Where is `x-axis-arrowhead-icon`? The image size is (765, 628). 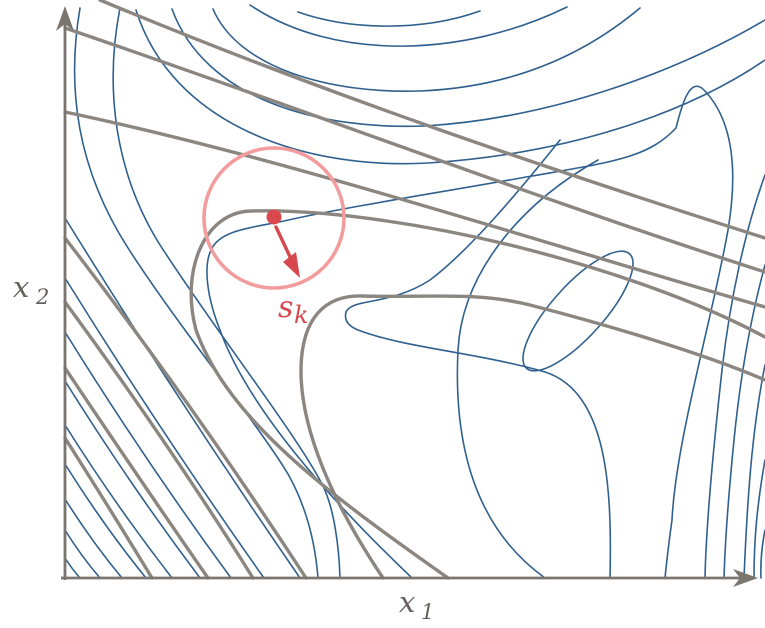
x-axis-arrowhead-icon is located at coordinates (745, 578).